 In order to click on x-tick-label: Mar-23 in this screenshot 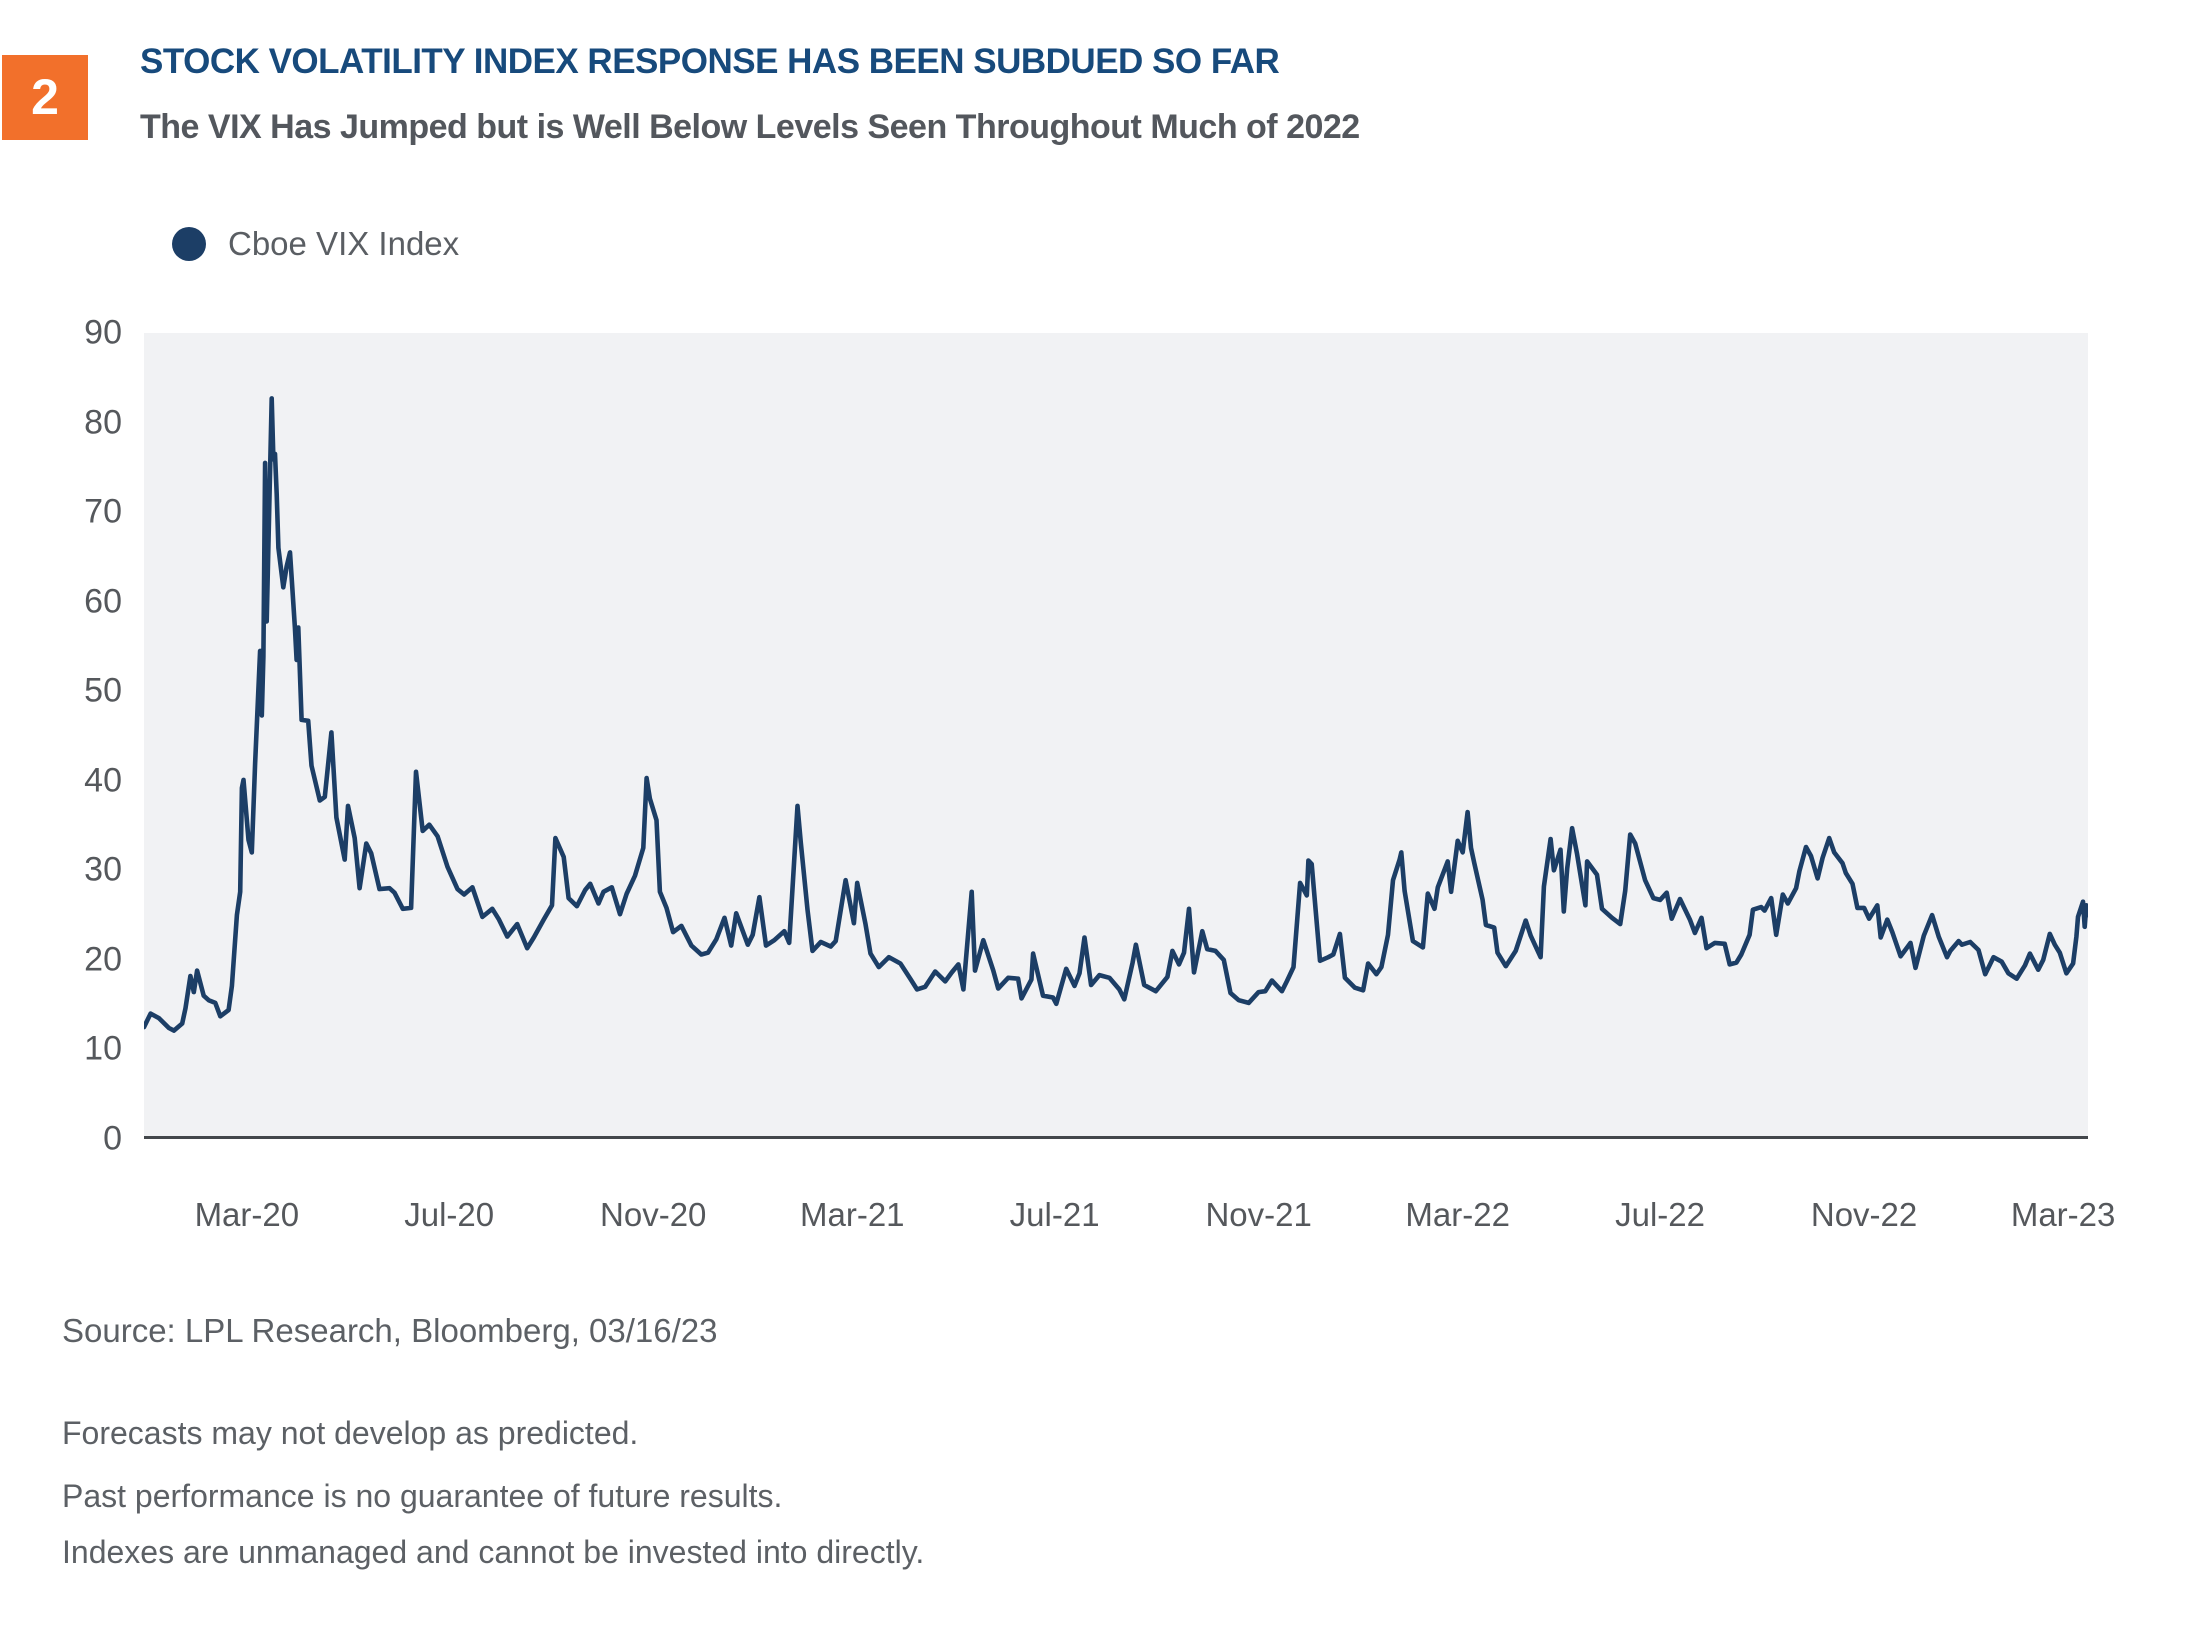, I will do `click(2063, 1214)`.